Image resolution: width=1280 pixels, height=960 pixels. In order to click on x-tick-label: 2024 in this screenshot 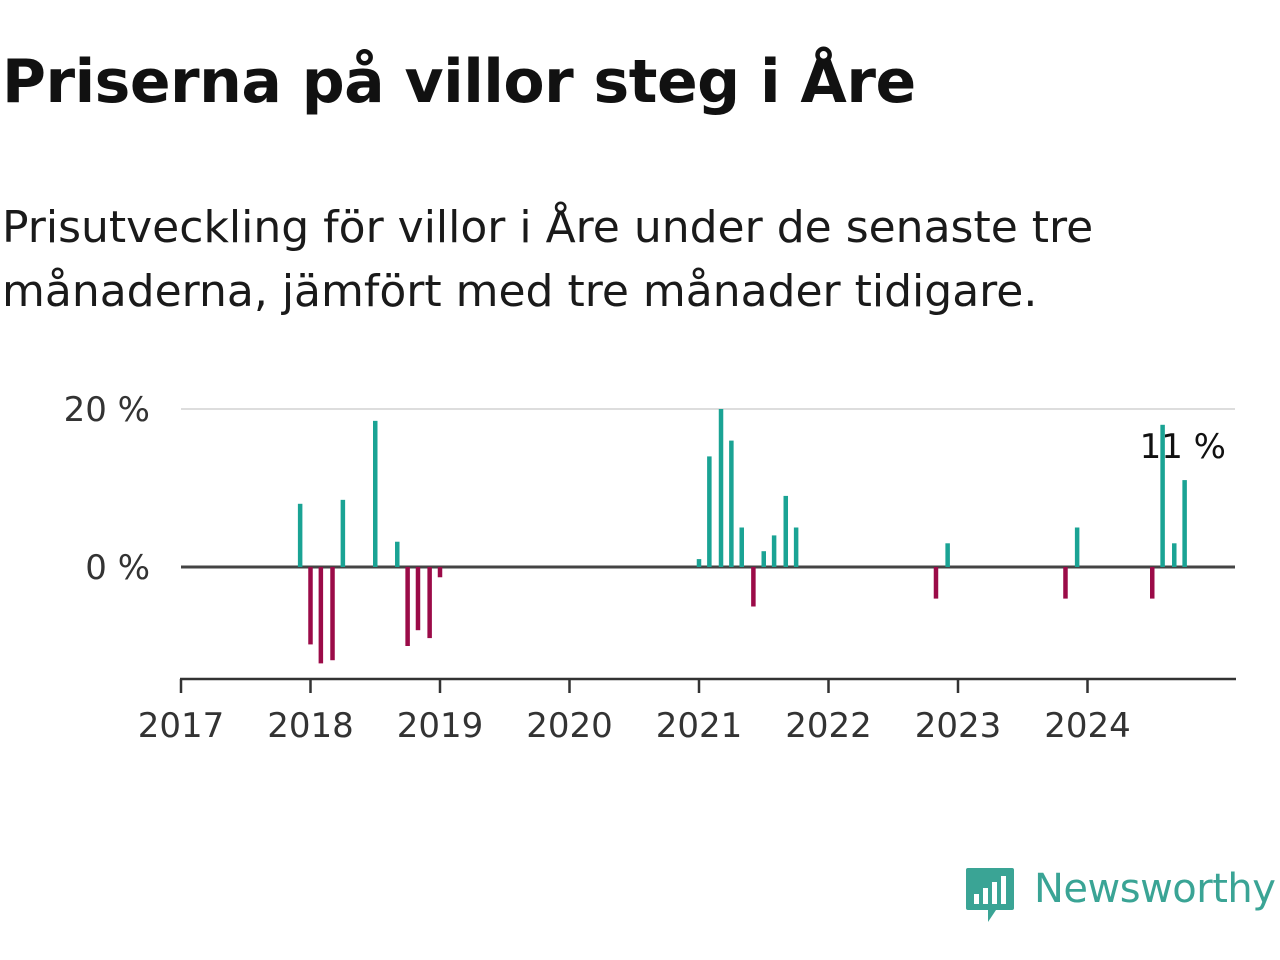, I will do `click(1087, 726)`.